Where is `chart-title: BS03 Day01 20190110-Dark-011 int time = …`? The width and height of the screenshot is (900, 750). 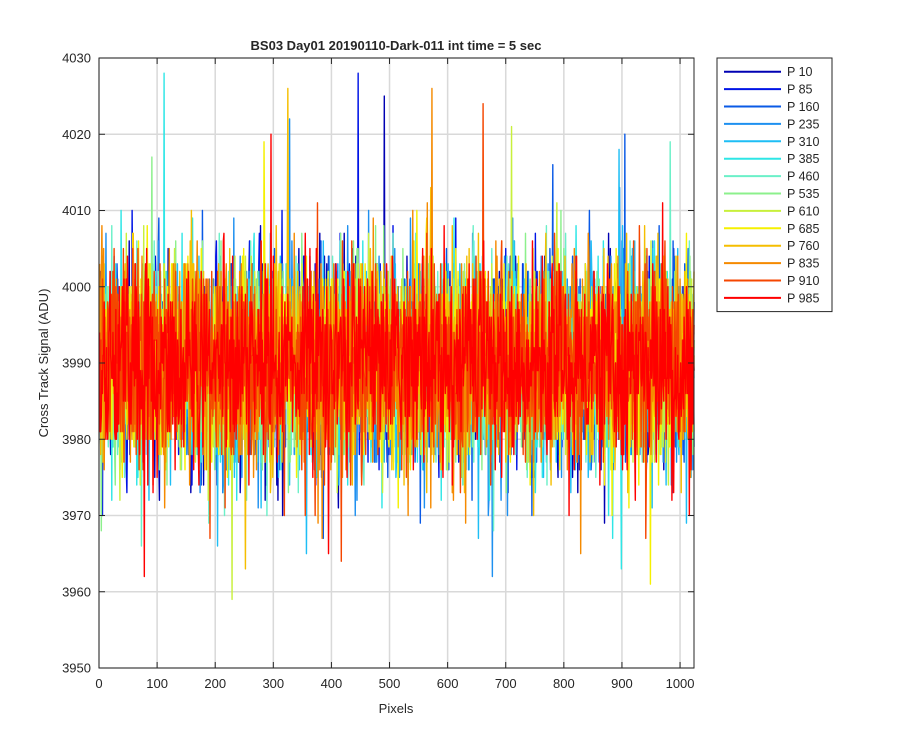 chart-title: BS03 Day01 20190110-Dark-011 int time = … is located at coordinates (396, 45).